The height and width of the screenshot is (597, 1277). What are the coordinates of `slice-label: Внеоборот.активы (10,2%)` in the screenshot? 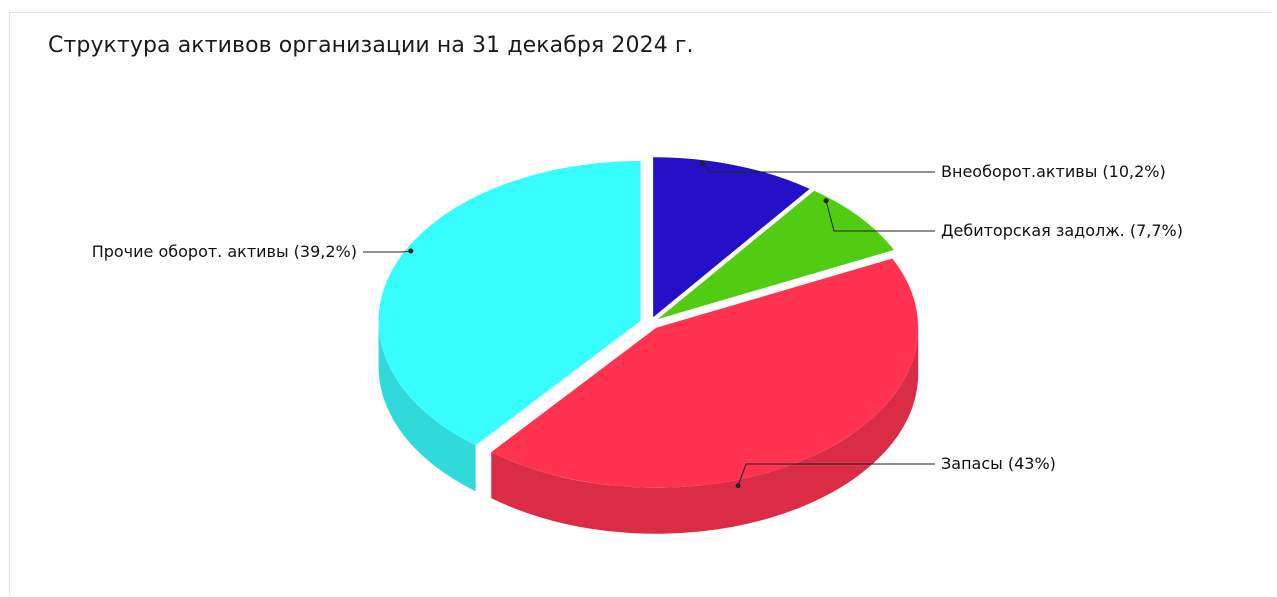 It's located at (1053, 171).